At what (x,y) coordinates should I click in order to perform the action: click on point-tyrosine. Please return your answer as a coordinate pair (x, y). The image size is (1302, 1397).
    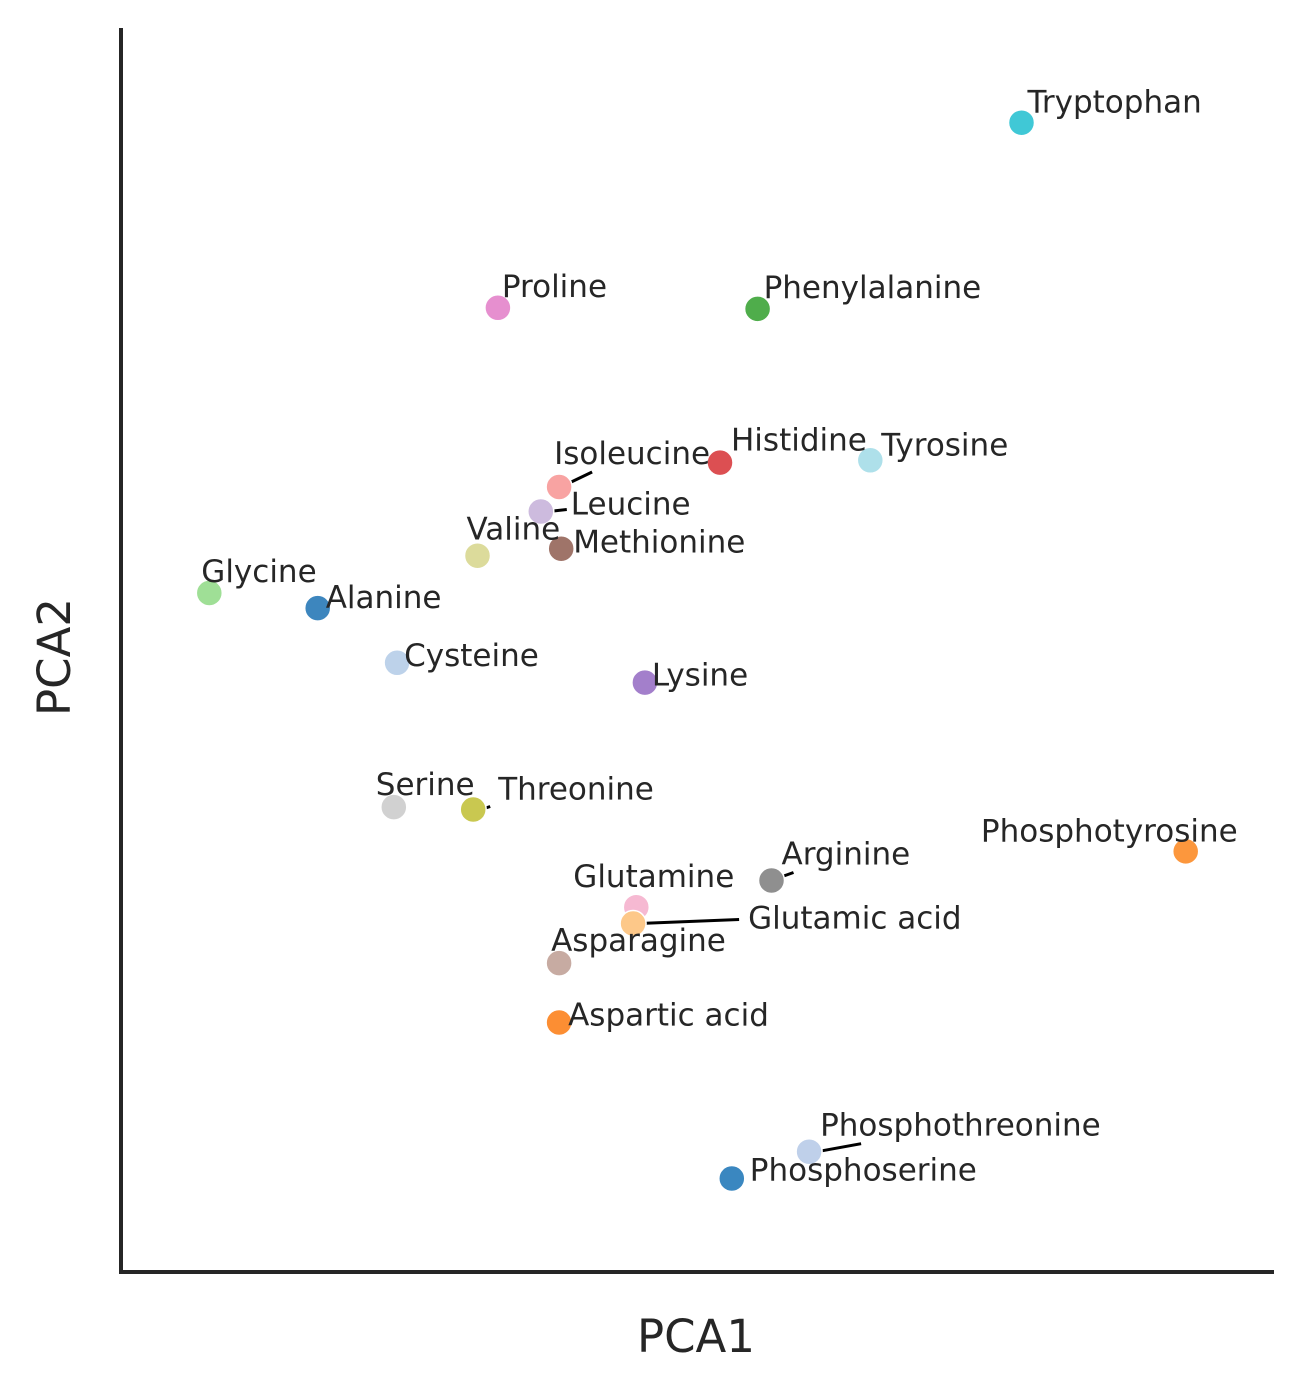
    Looking at the image, I should click on (870, 460).